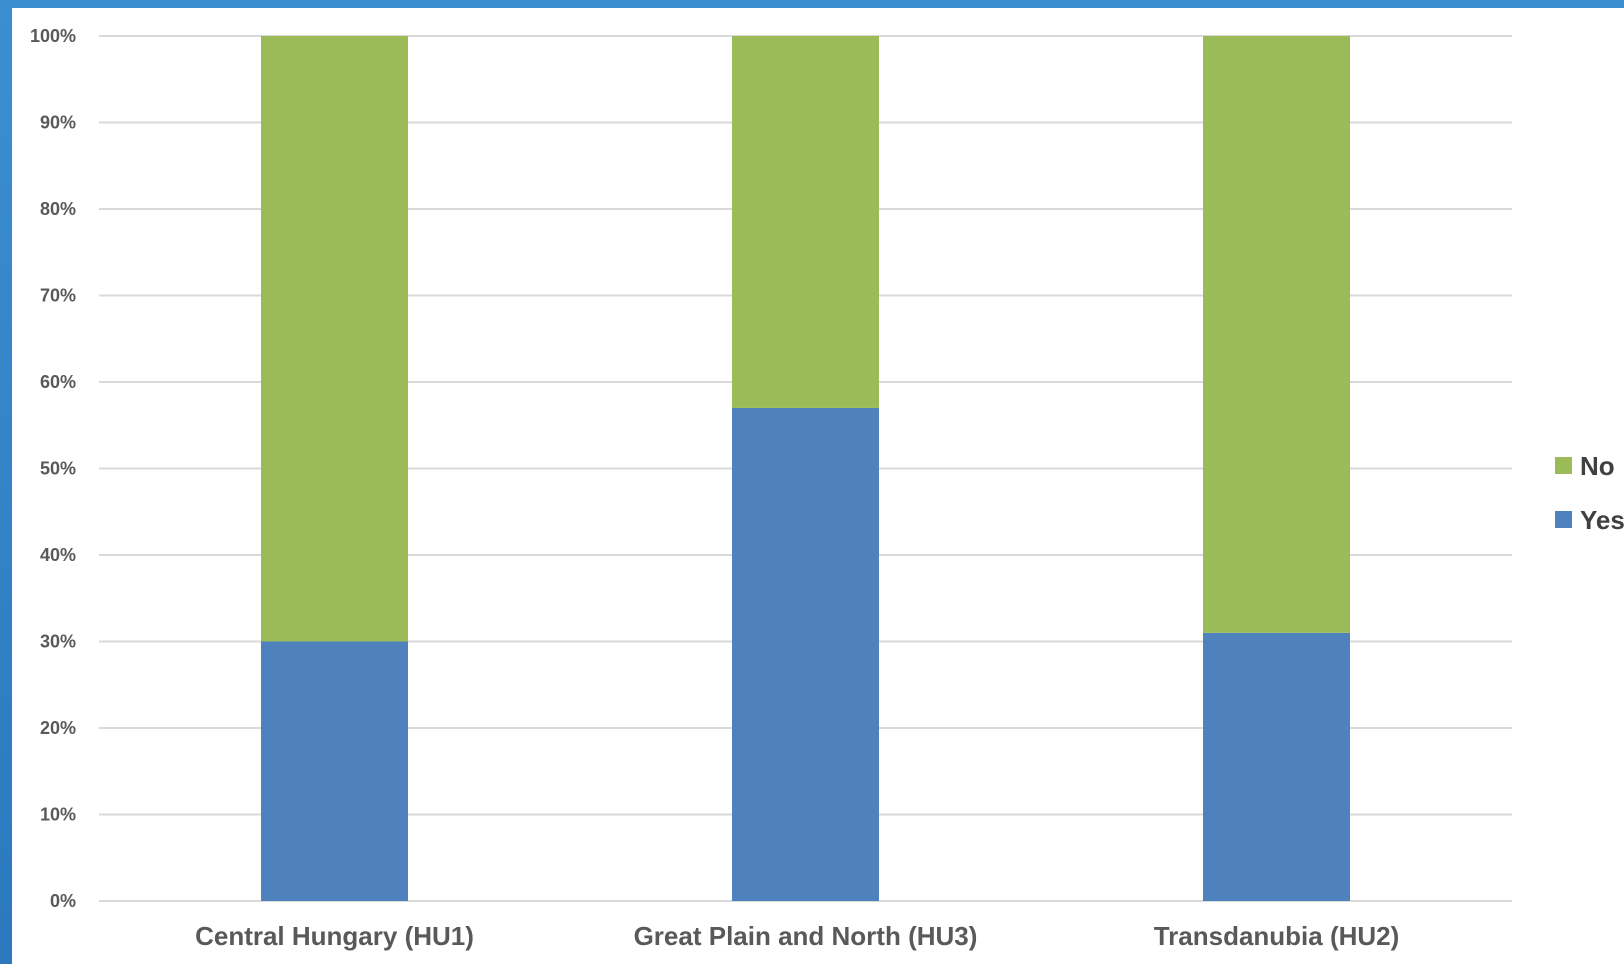 The width and height of the screenshot is (1624, 964). What do you see at coordinates (58, 815) in the screenshot?
I see `y-tick-label: 10%` at bounding box center [58, 815].